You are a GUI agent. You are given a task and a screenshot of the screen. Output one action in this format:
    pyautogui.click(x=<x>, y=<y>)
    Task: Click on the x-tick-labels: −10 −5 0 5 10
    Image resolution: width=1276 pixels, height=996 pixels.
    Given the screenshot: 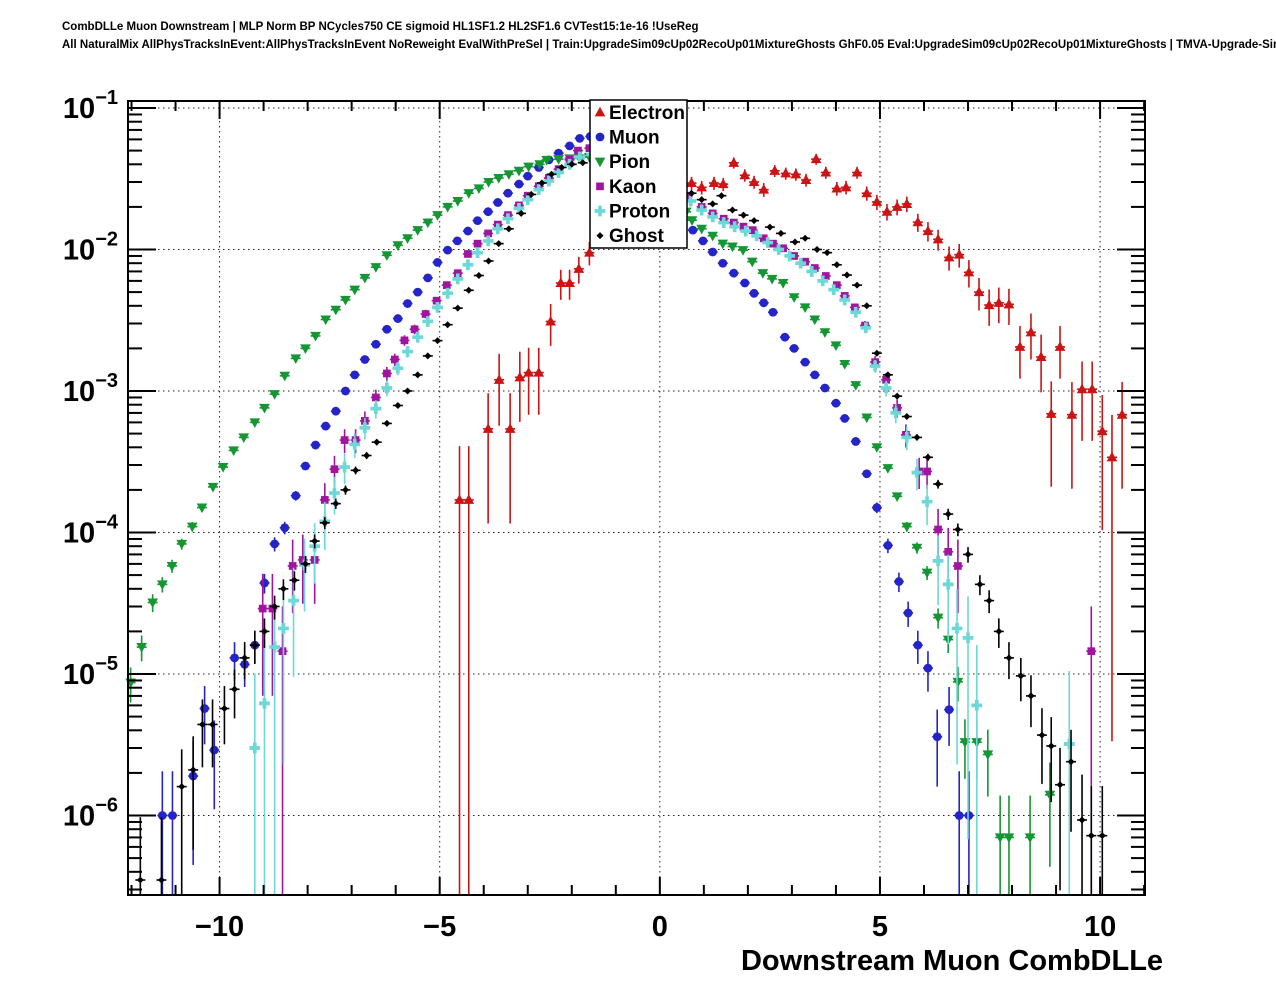 What is the action you would take?
    pyautogui.click(x=655, y=927)
    